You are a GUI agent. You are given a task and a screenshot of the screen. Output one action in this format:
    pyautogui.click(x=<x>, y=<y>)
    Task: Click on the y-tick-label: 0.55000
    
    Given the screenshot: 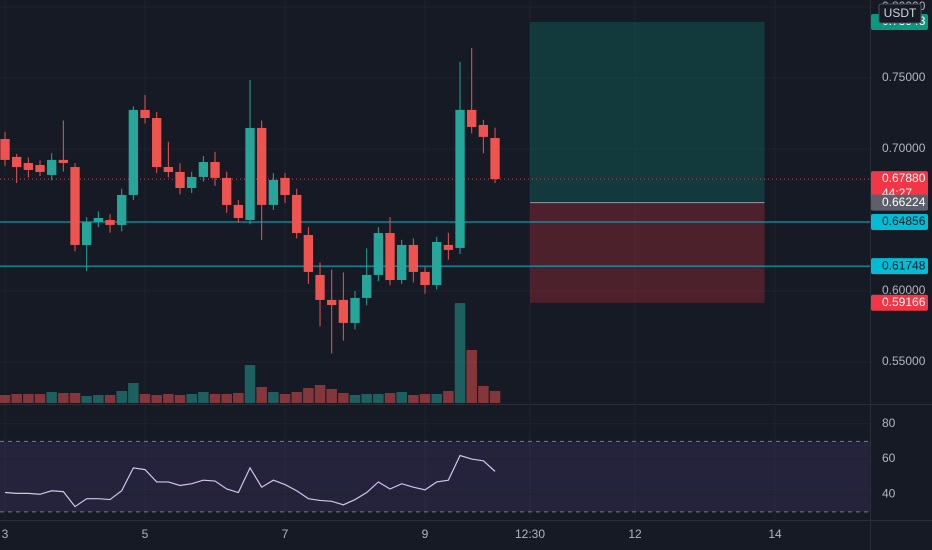 What is the action you would take?
    pyautogui.click(x=904, y=361)
    